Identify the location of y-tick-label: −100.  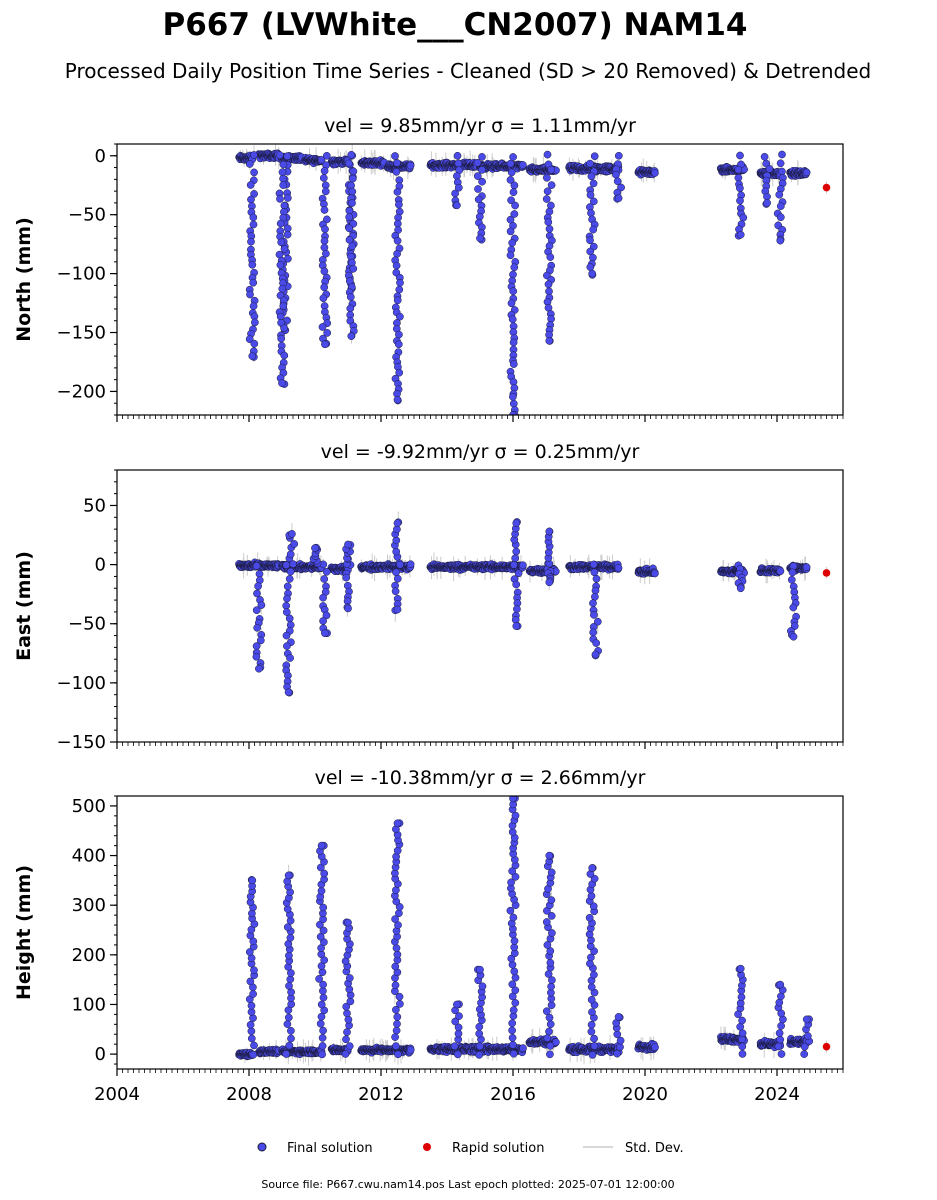
(81, 683).